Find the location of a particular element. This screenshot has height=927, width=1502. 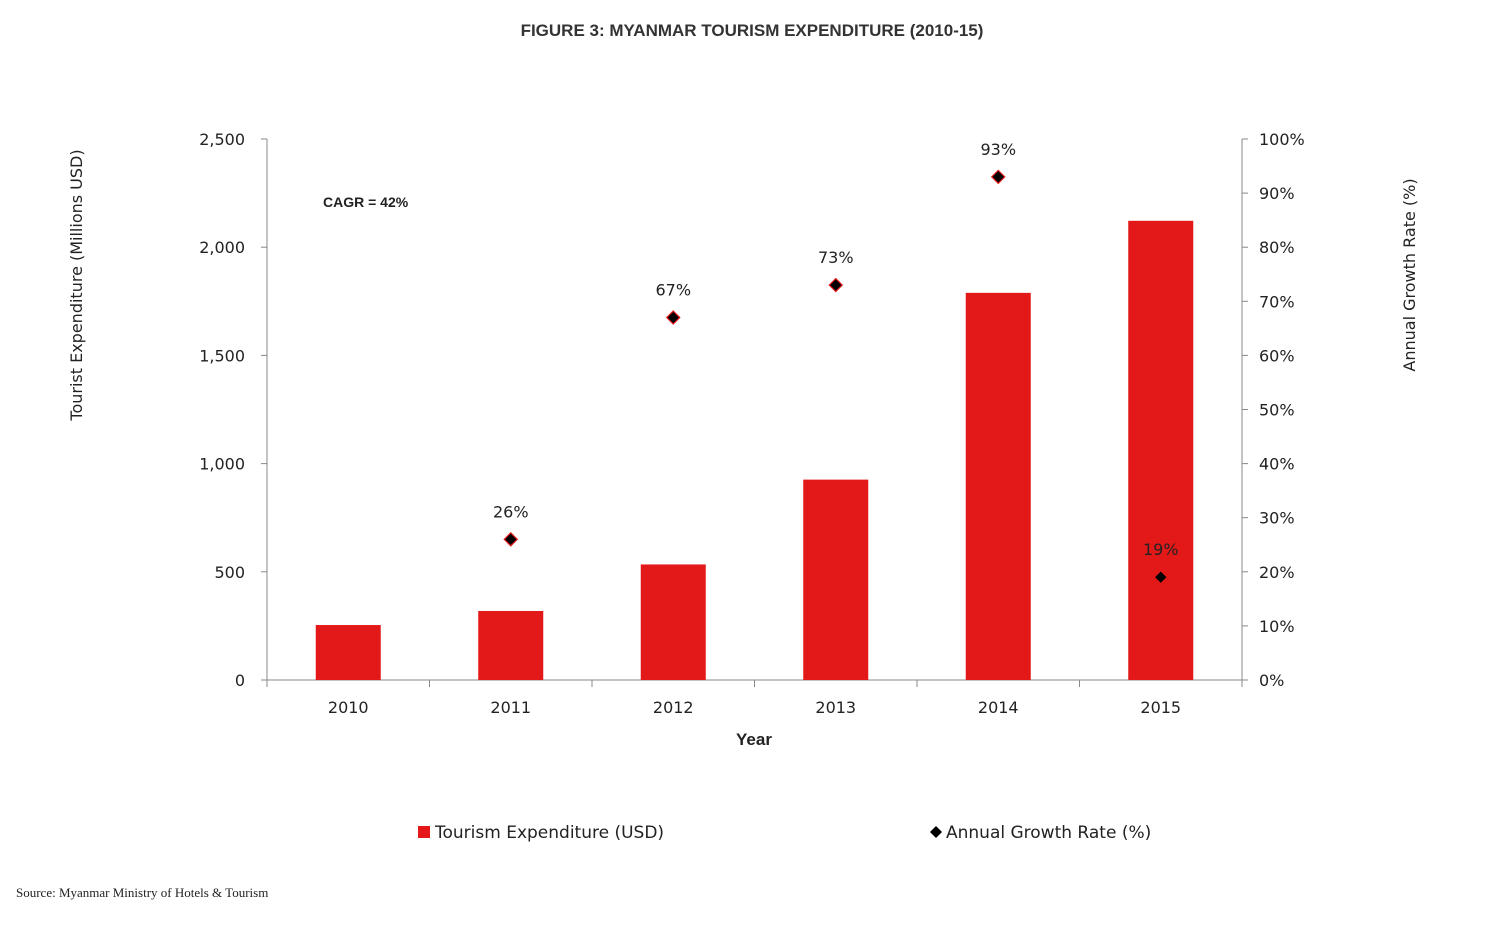

bar-2011 is located at coordinates (511, 645).